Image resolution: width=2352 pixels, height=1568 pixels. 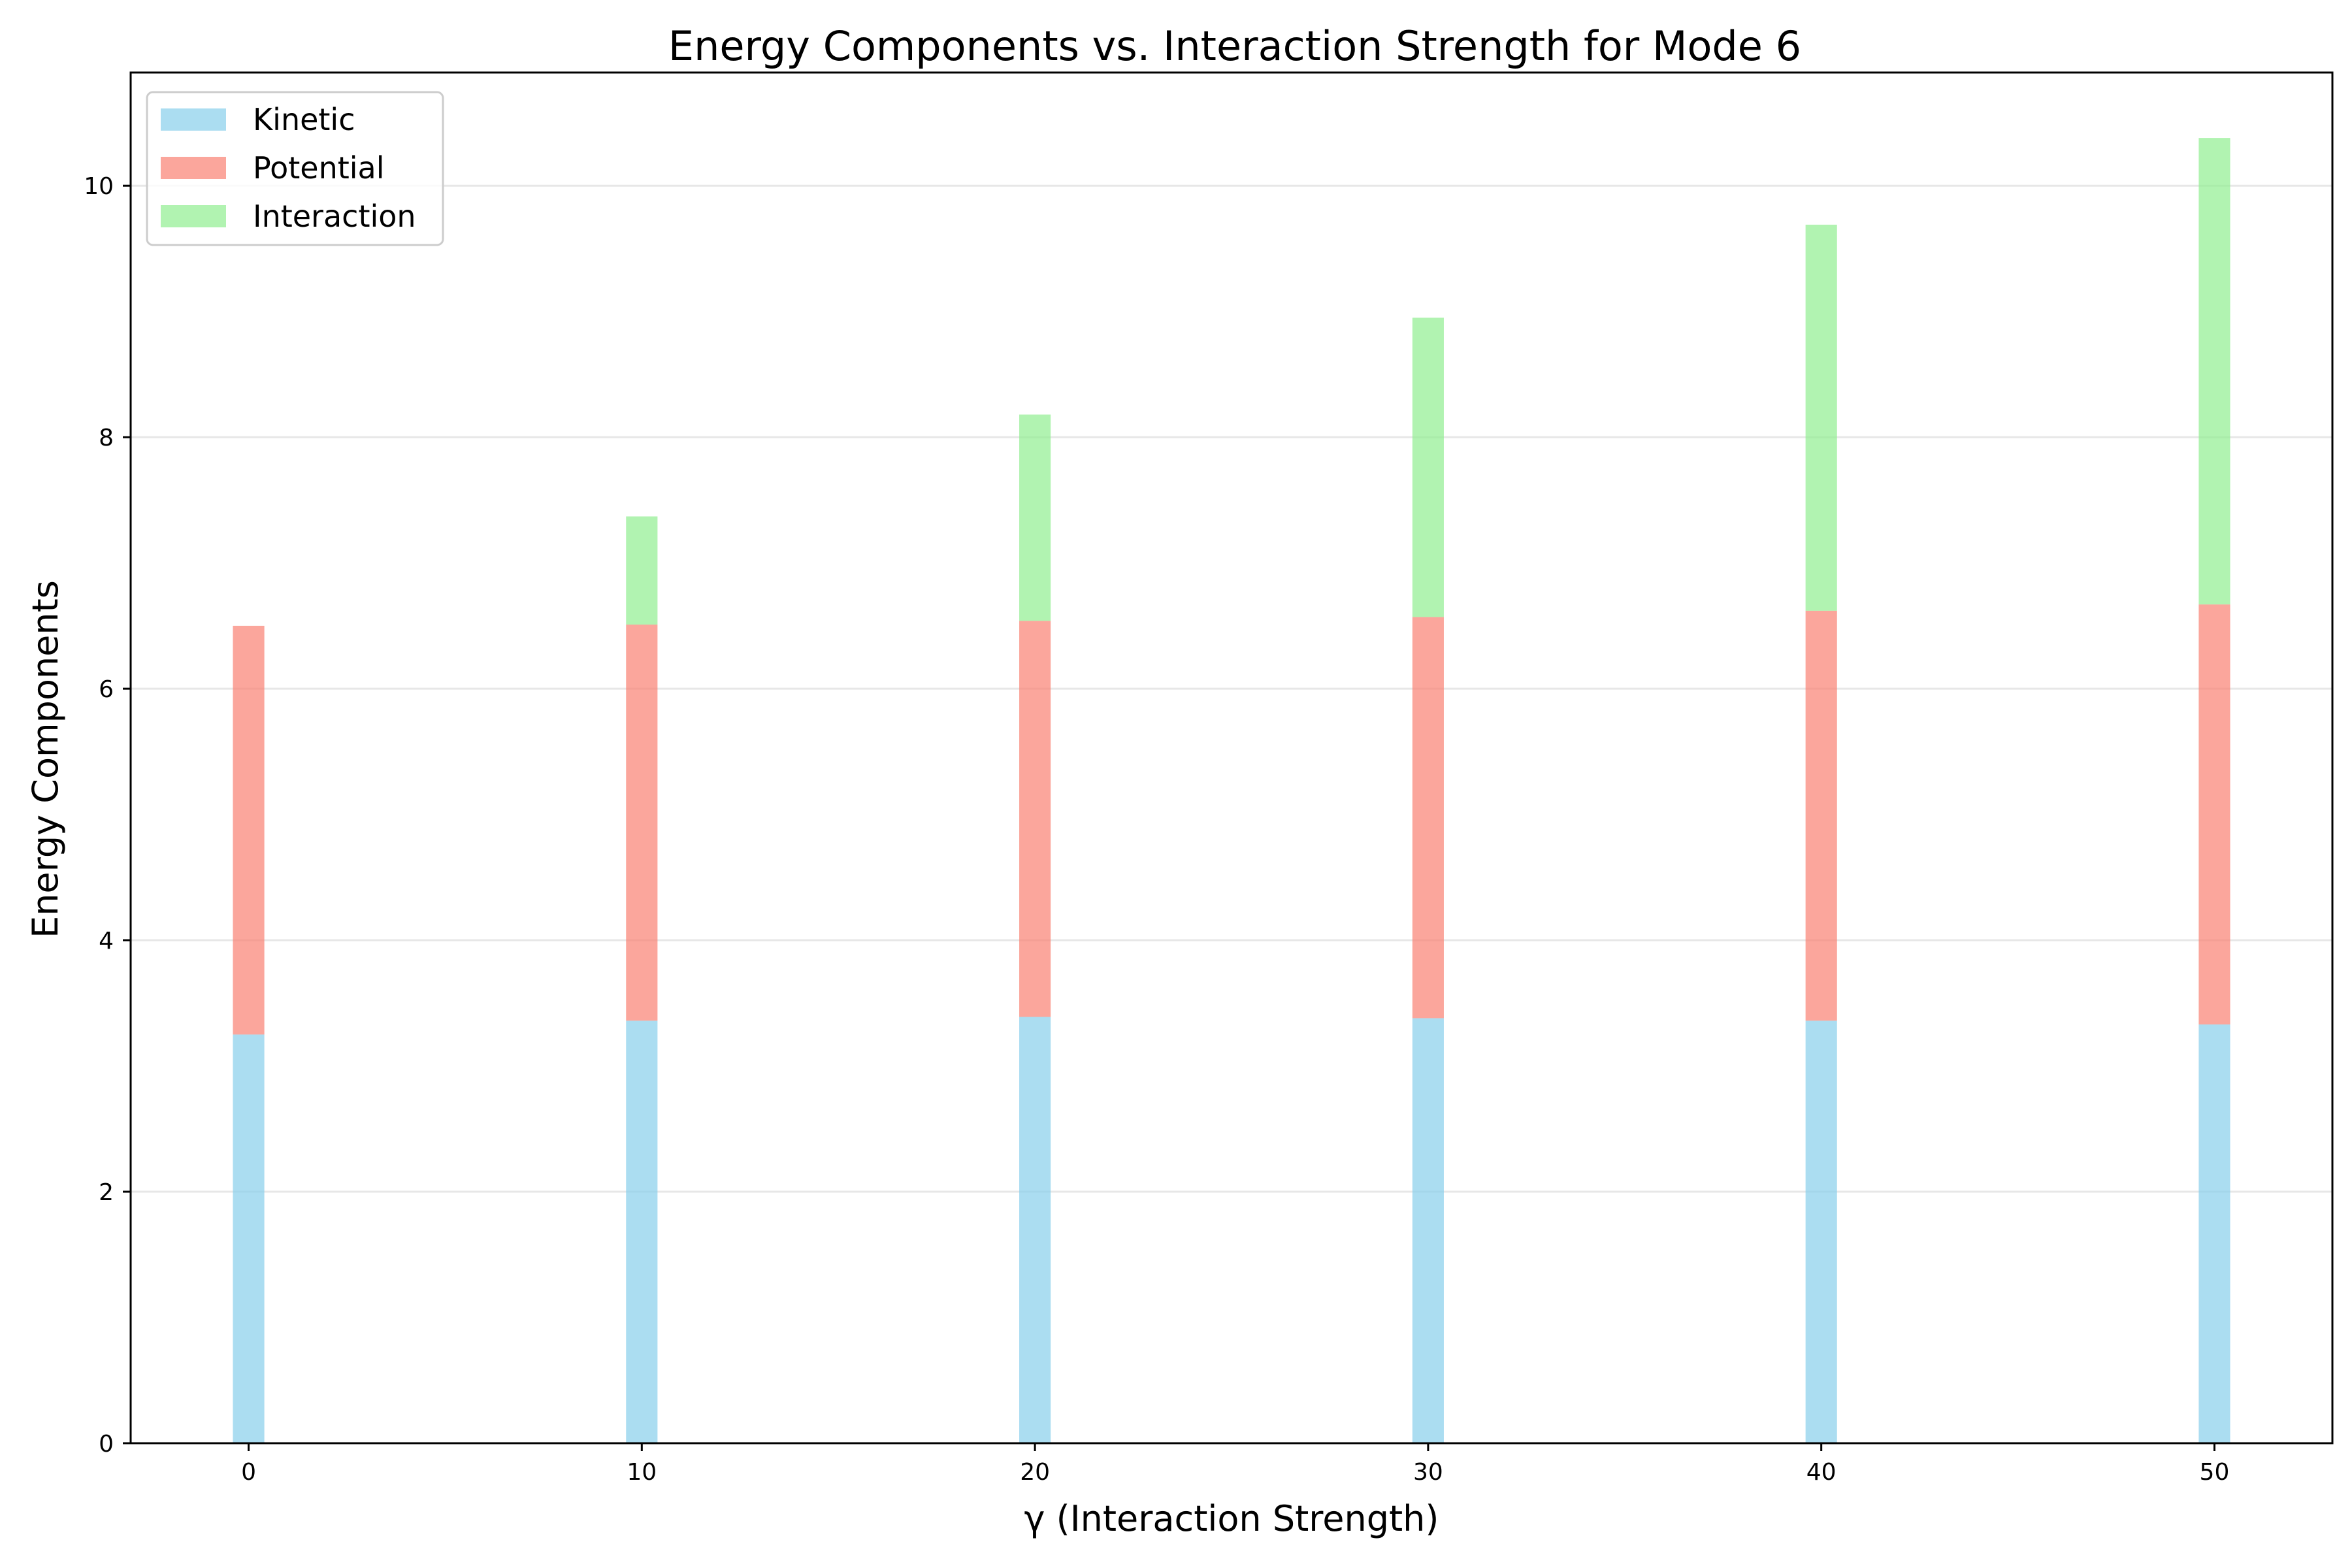 What do you see at coordinates (106, 1192) in the screenshot?
I see `y-tick-label: 2` at bounding box center [106, 1192].